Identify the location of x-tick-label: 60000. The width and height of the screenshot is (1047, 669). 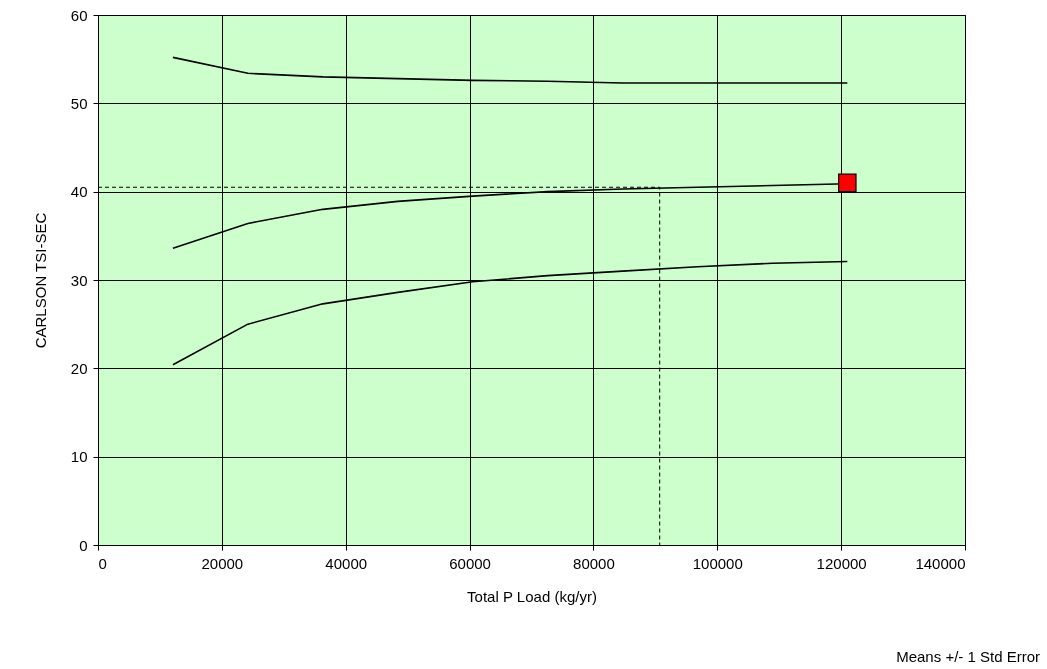
(470, 563).